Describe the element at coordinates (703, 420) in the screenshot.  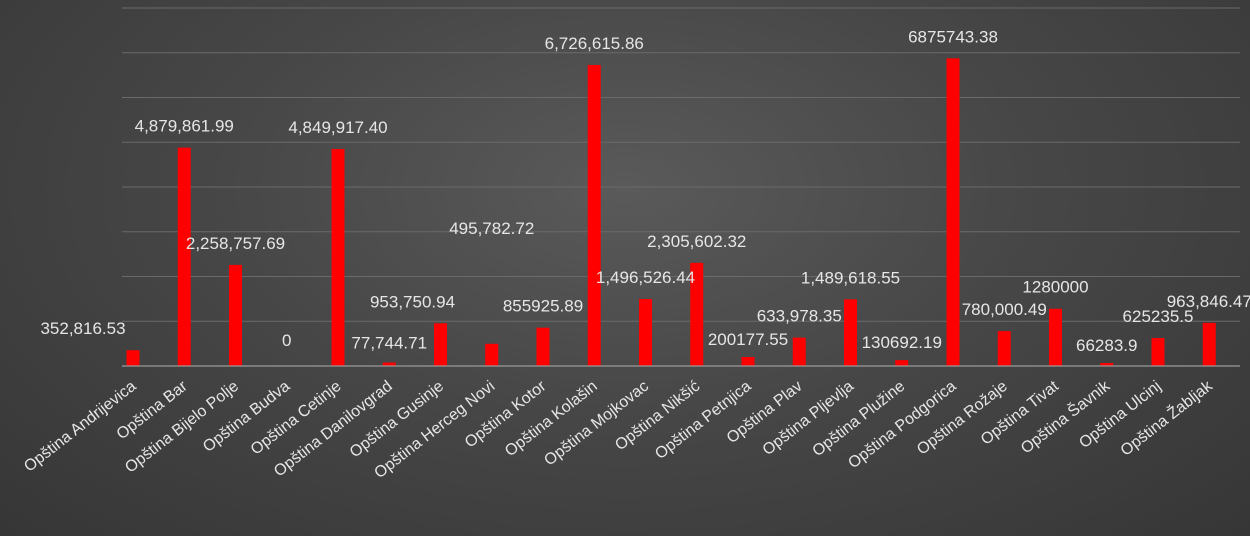
I see `category-tick-label: Opština Petnjica` at that location.